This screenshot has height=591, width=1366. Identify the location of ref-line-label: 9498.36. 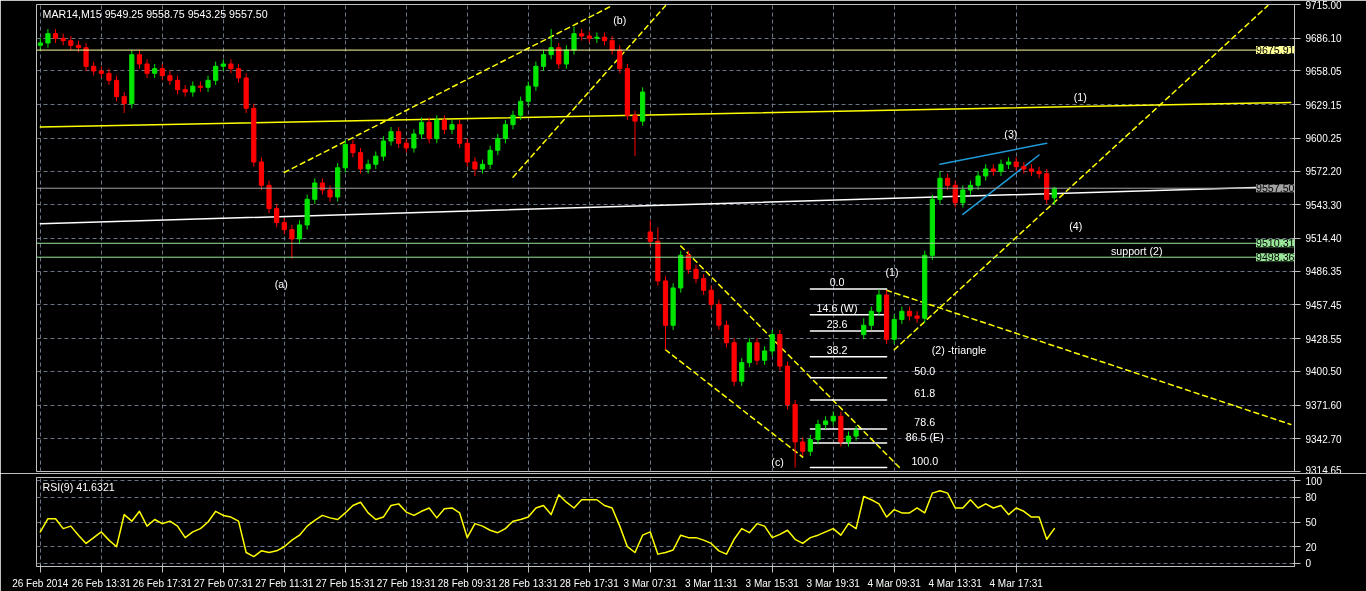
(1275, 257).